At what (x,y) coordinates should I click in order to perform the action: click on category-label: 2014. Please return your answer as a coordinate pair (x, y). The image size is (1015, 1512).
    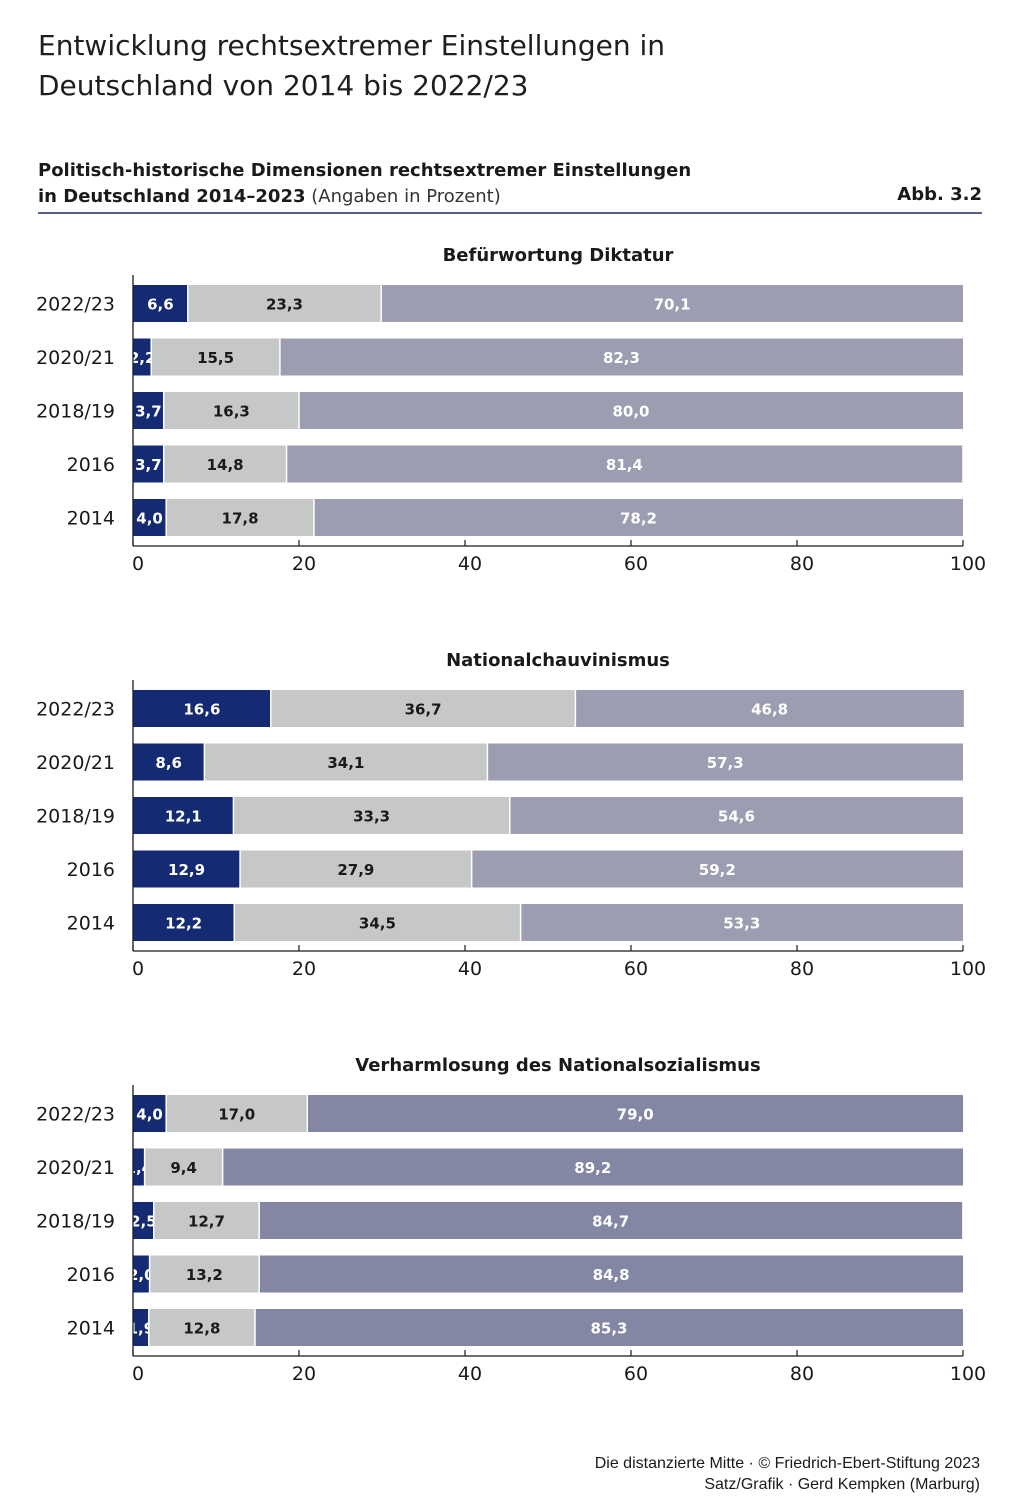
    Looking at the image, I should click on (91, 924).